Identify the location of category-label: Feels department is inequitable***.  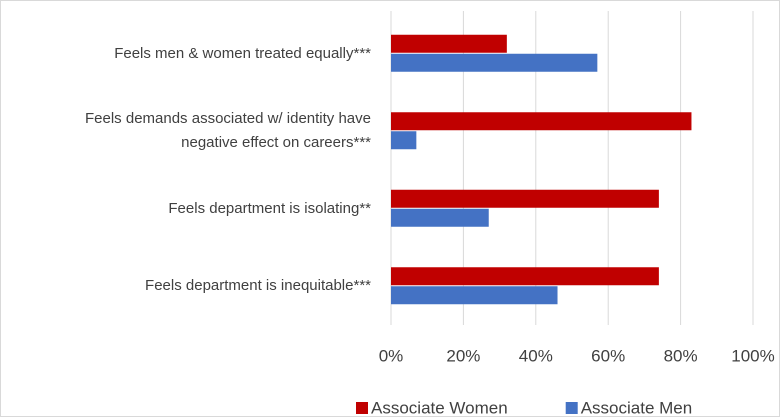
(258, 286).